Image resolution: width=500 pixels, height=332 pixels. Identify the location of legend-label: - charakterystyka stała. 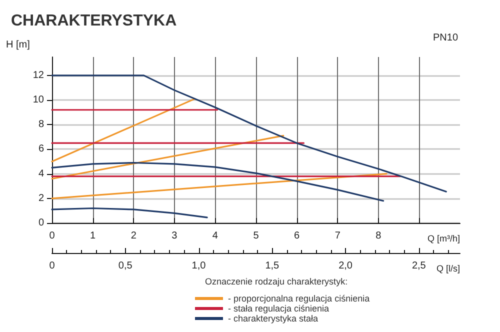
(273, 319).